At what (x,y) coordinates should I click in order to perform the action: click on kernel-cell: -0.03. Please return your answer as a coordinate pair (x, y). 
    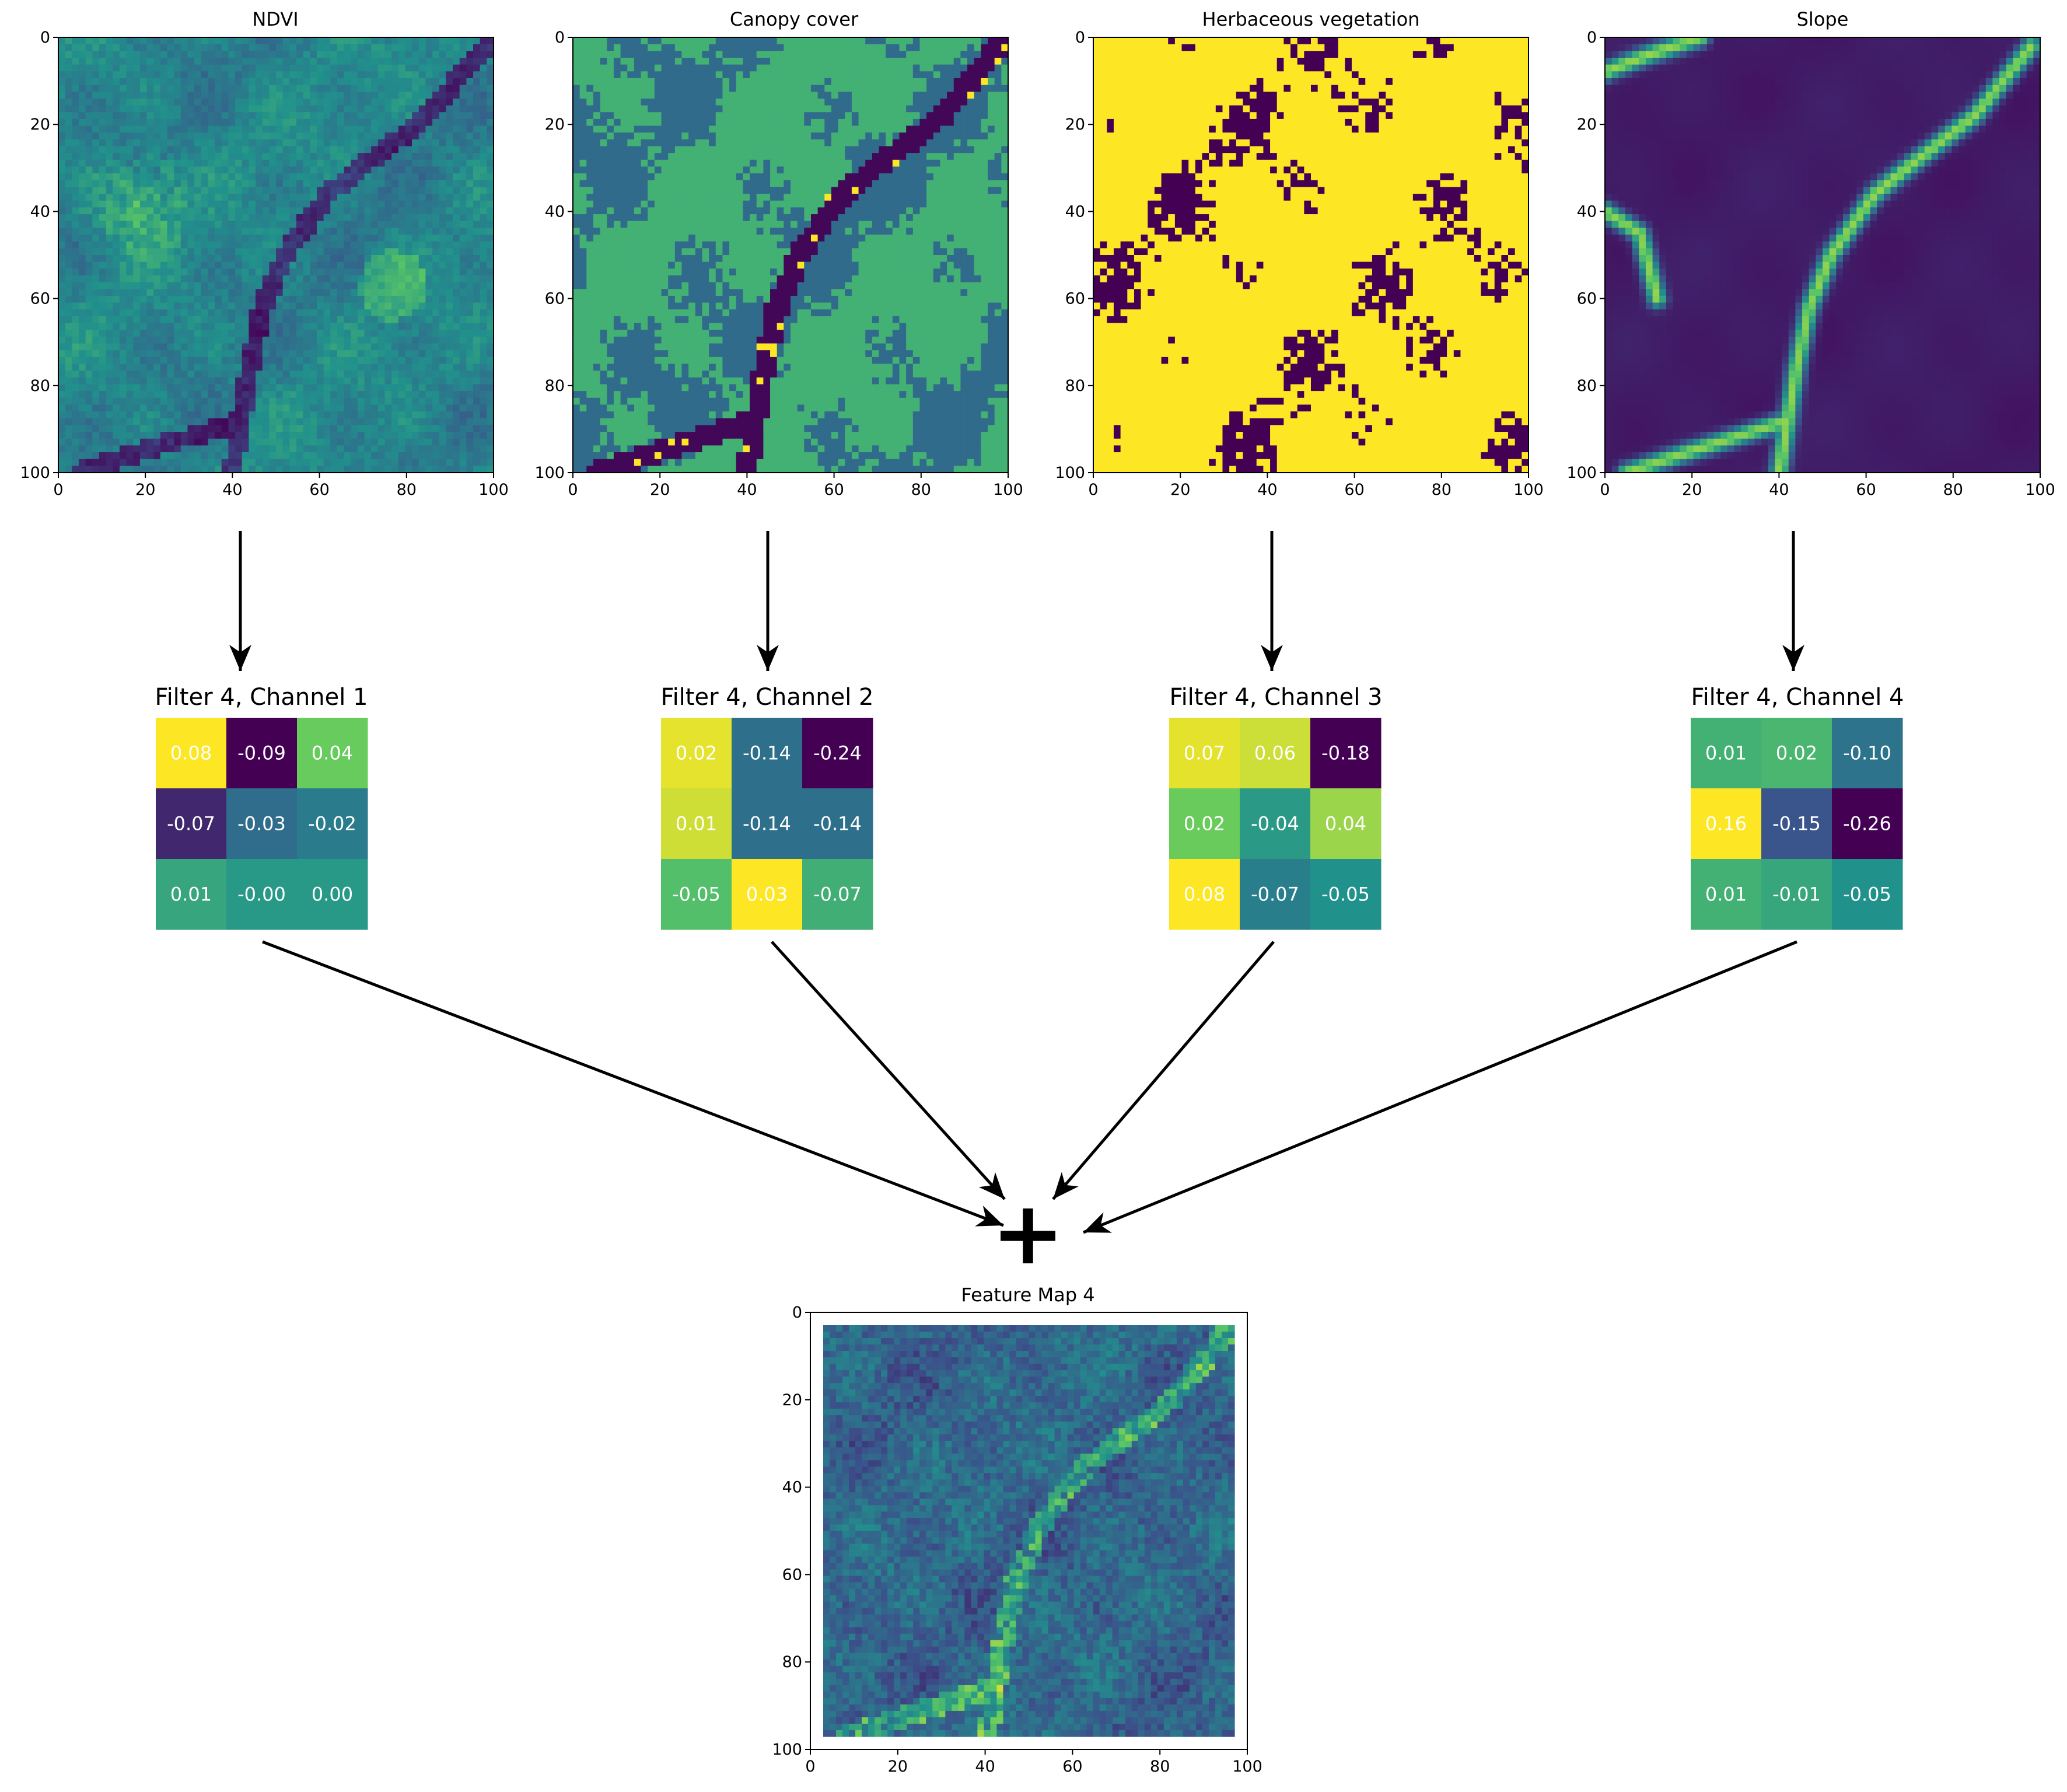
    Looking at the image, I should click on (262, 824).